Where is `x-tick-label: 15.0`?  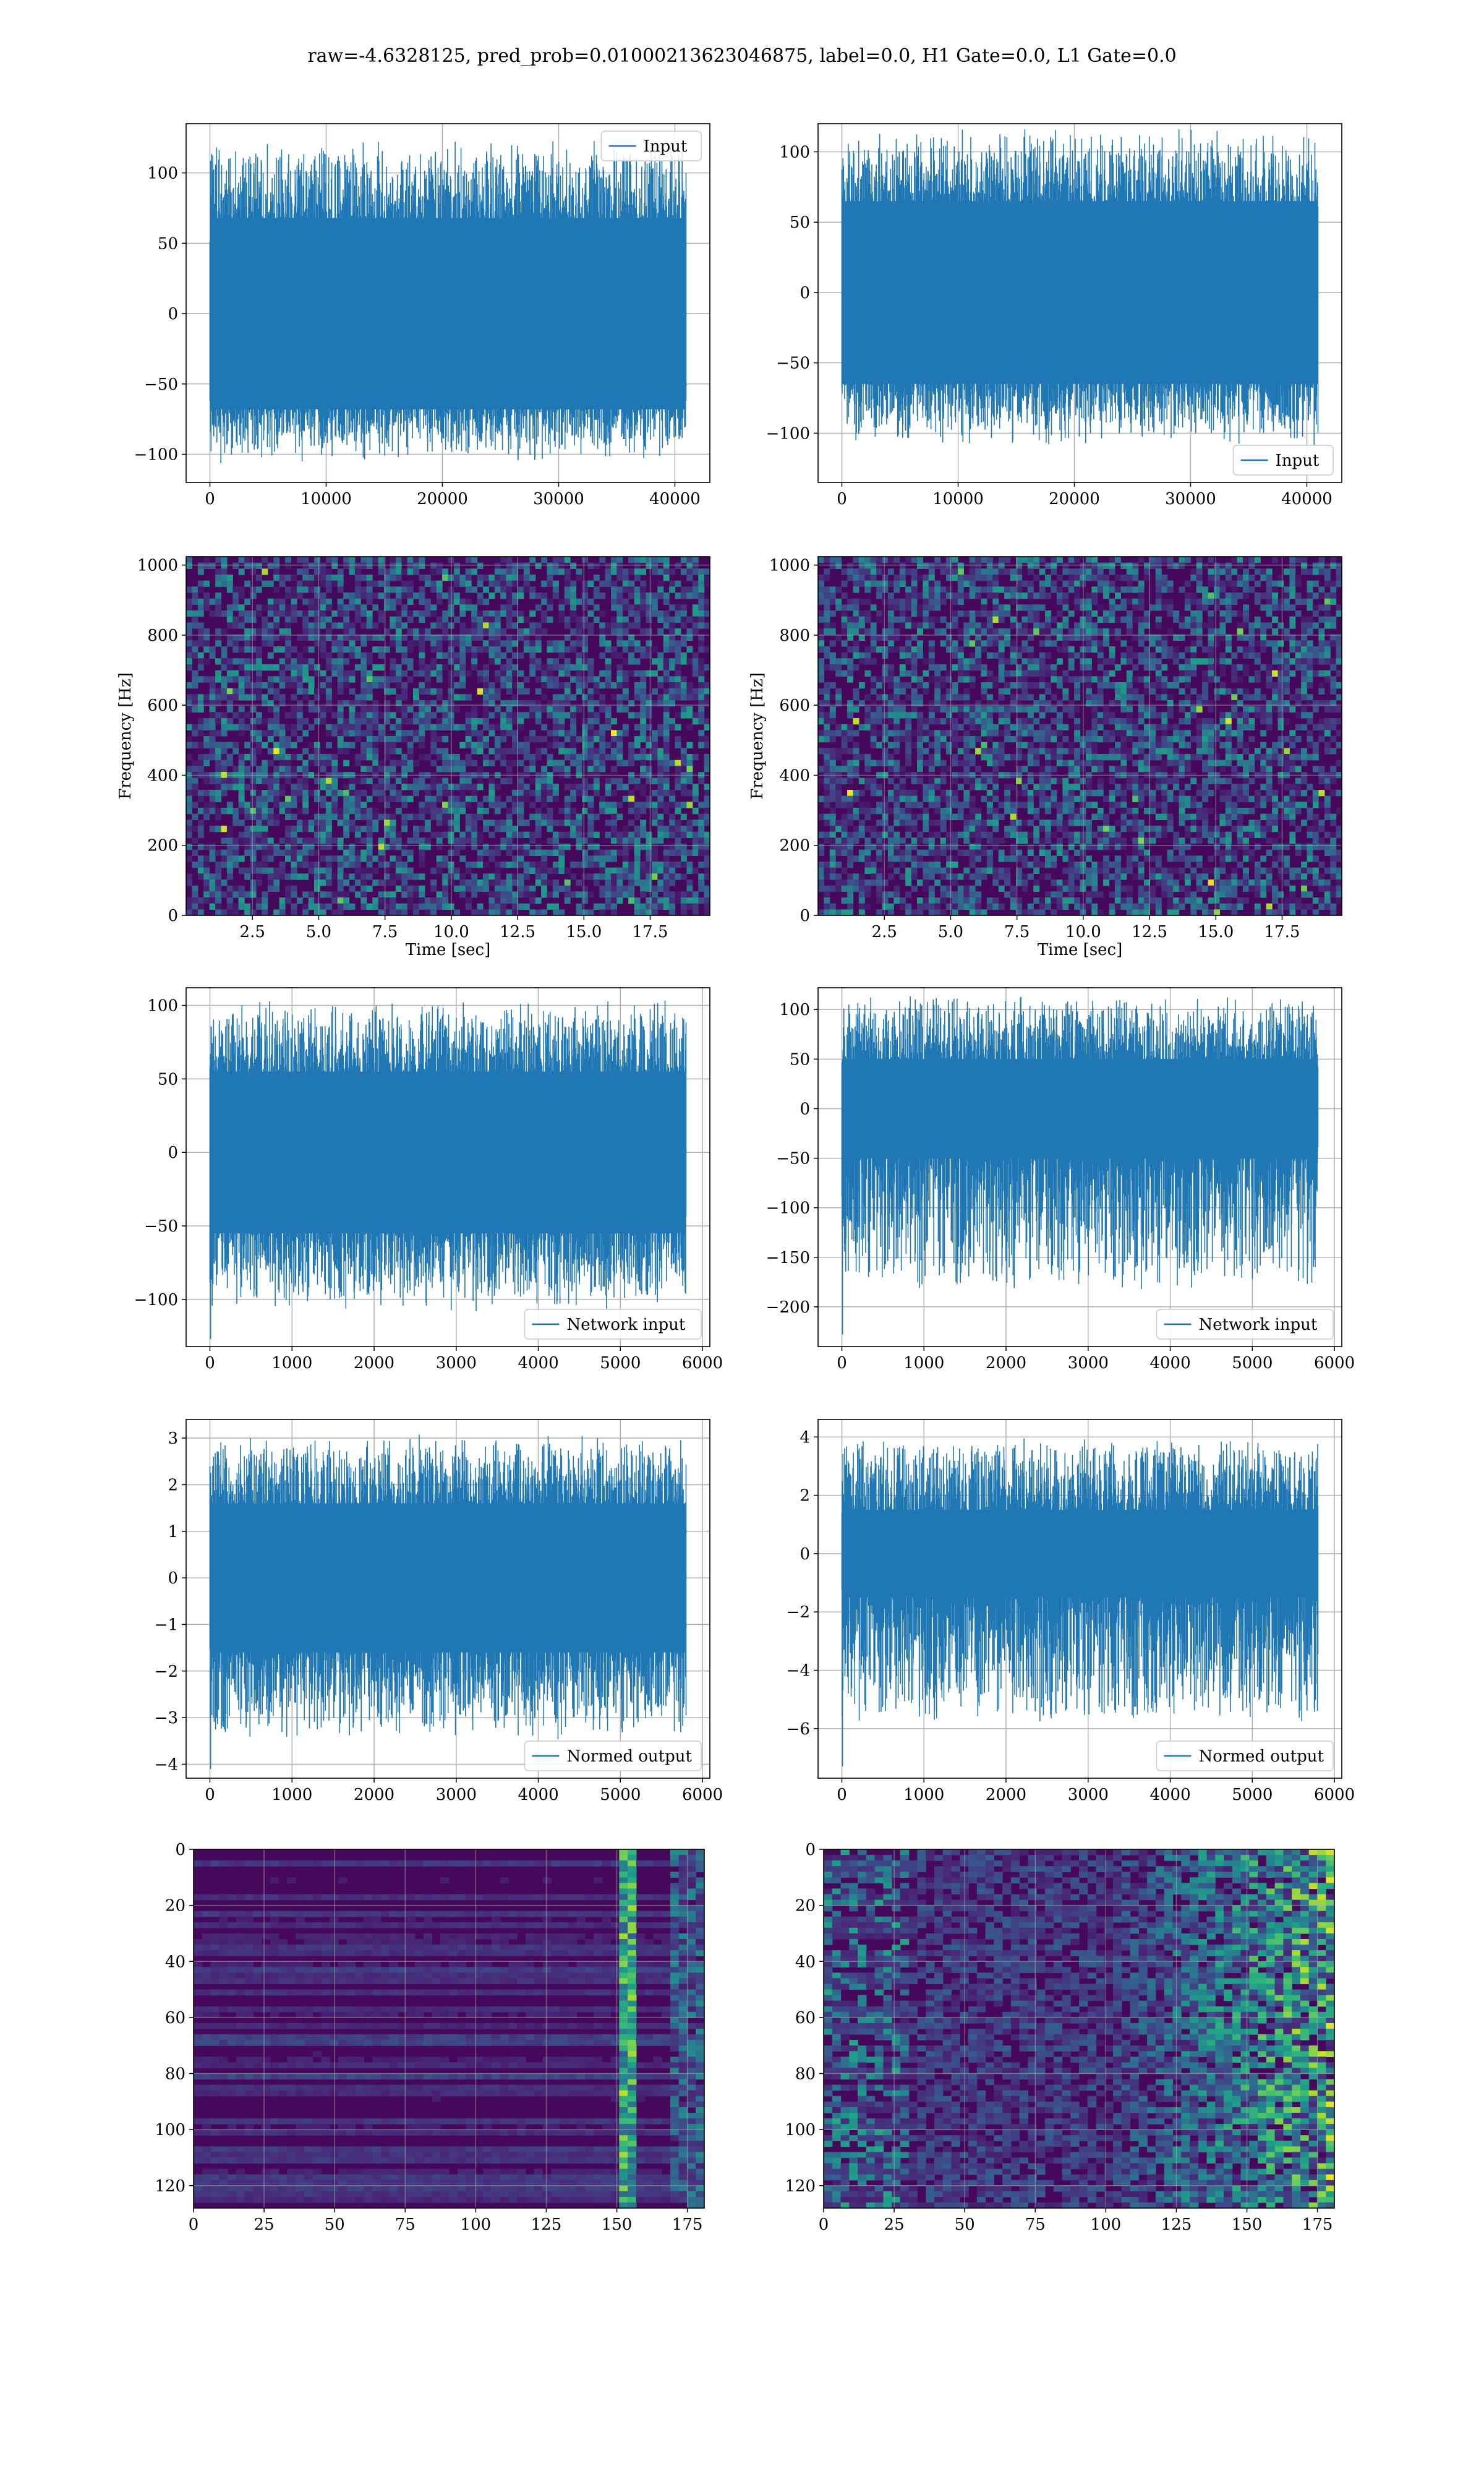 x-tick-label: 15.0 is located at coordinates (584, 932).